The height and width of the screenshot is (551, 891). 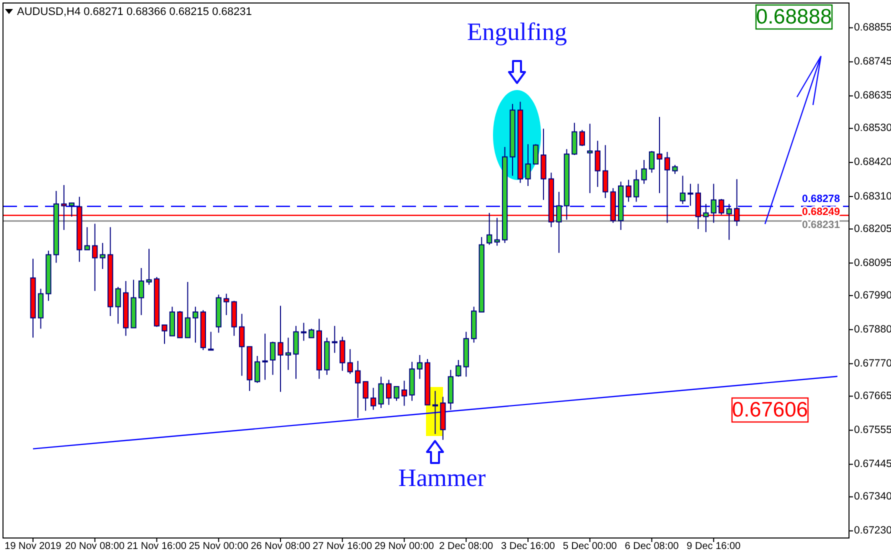 I want to click on annotation: 0.67606, so click(x=770, y=410).